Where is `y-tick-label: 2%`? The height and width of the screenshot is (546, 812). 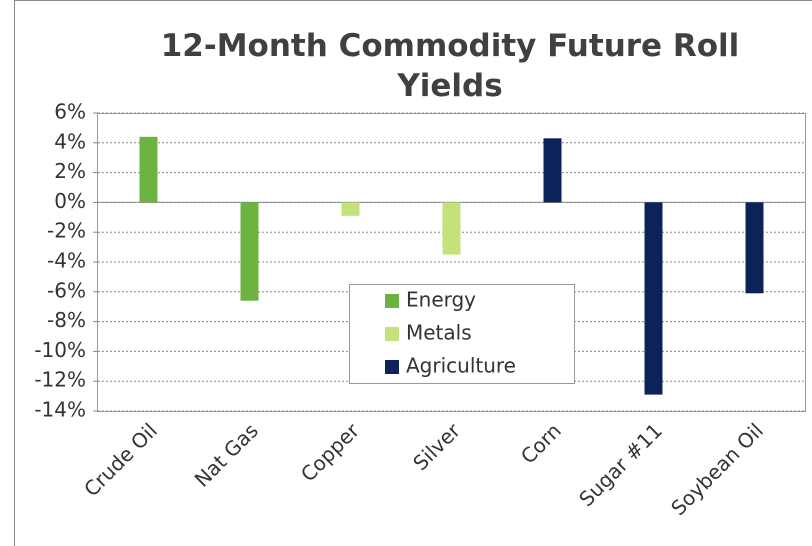
y-tick-label: 2% is located at coordinates (70, 171).